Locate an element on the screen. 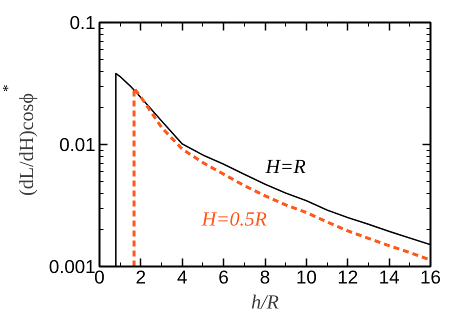  y-tick-label: 0.1 is located at coordinates (83, 22).